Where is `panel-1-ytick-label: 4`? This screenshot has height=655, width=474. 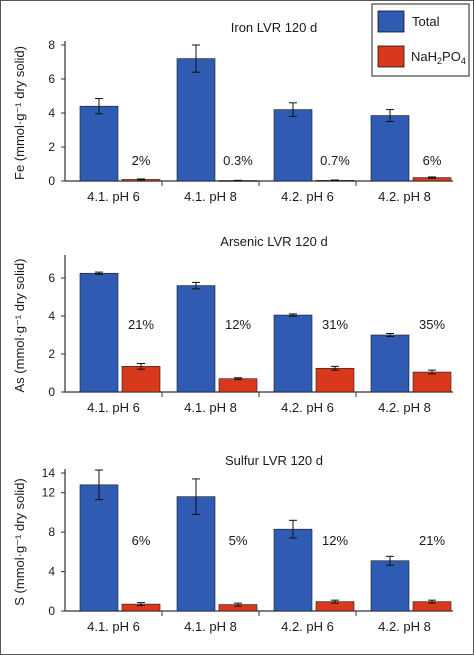
panel-1-ytick-label: 4 is located at coordinates (51, 113).